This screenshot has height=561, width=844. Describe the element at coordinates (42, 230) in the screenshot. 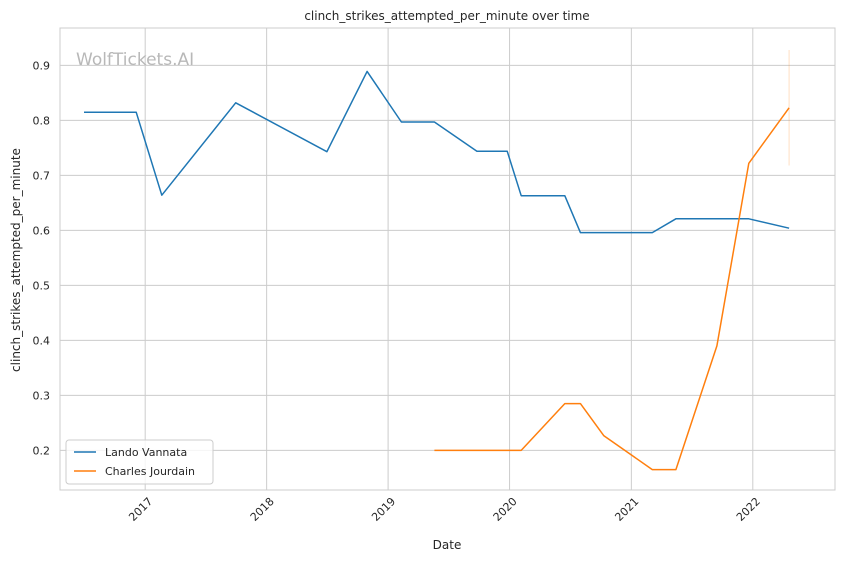

I see `y-tick-label: 0.6` at that location.